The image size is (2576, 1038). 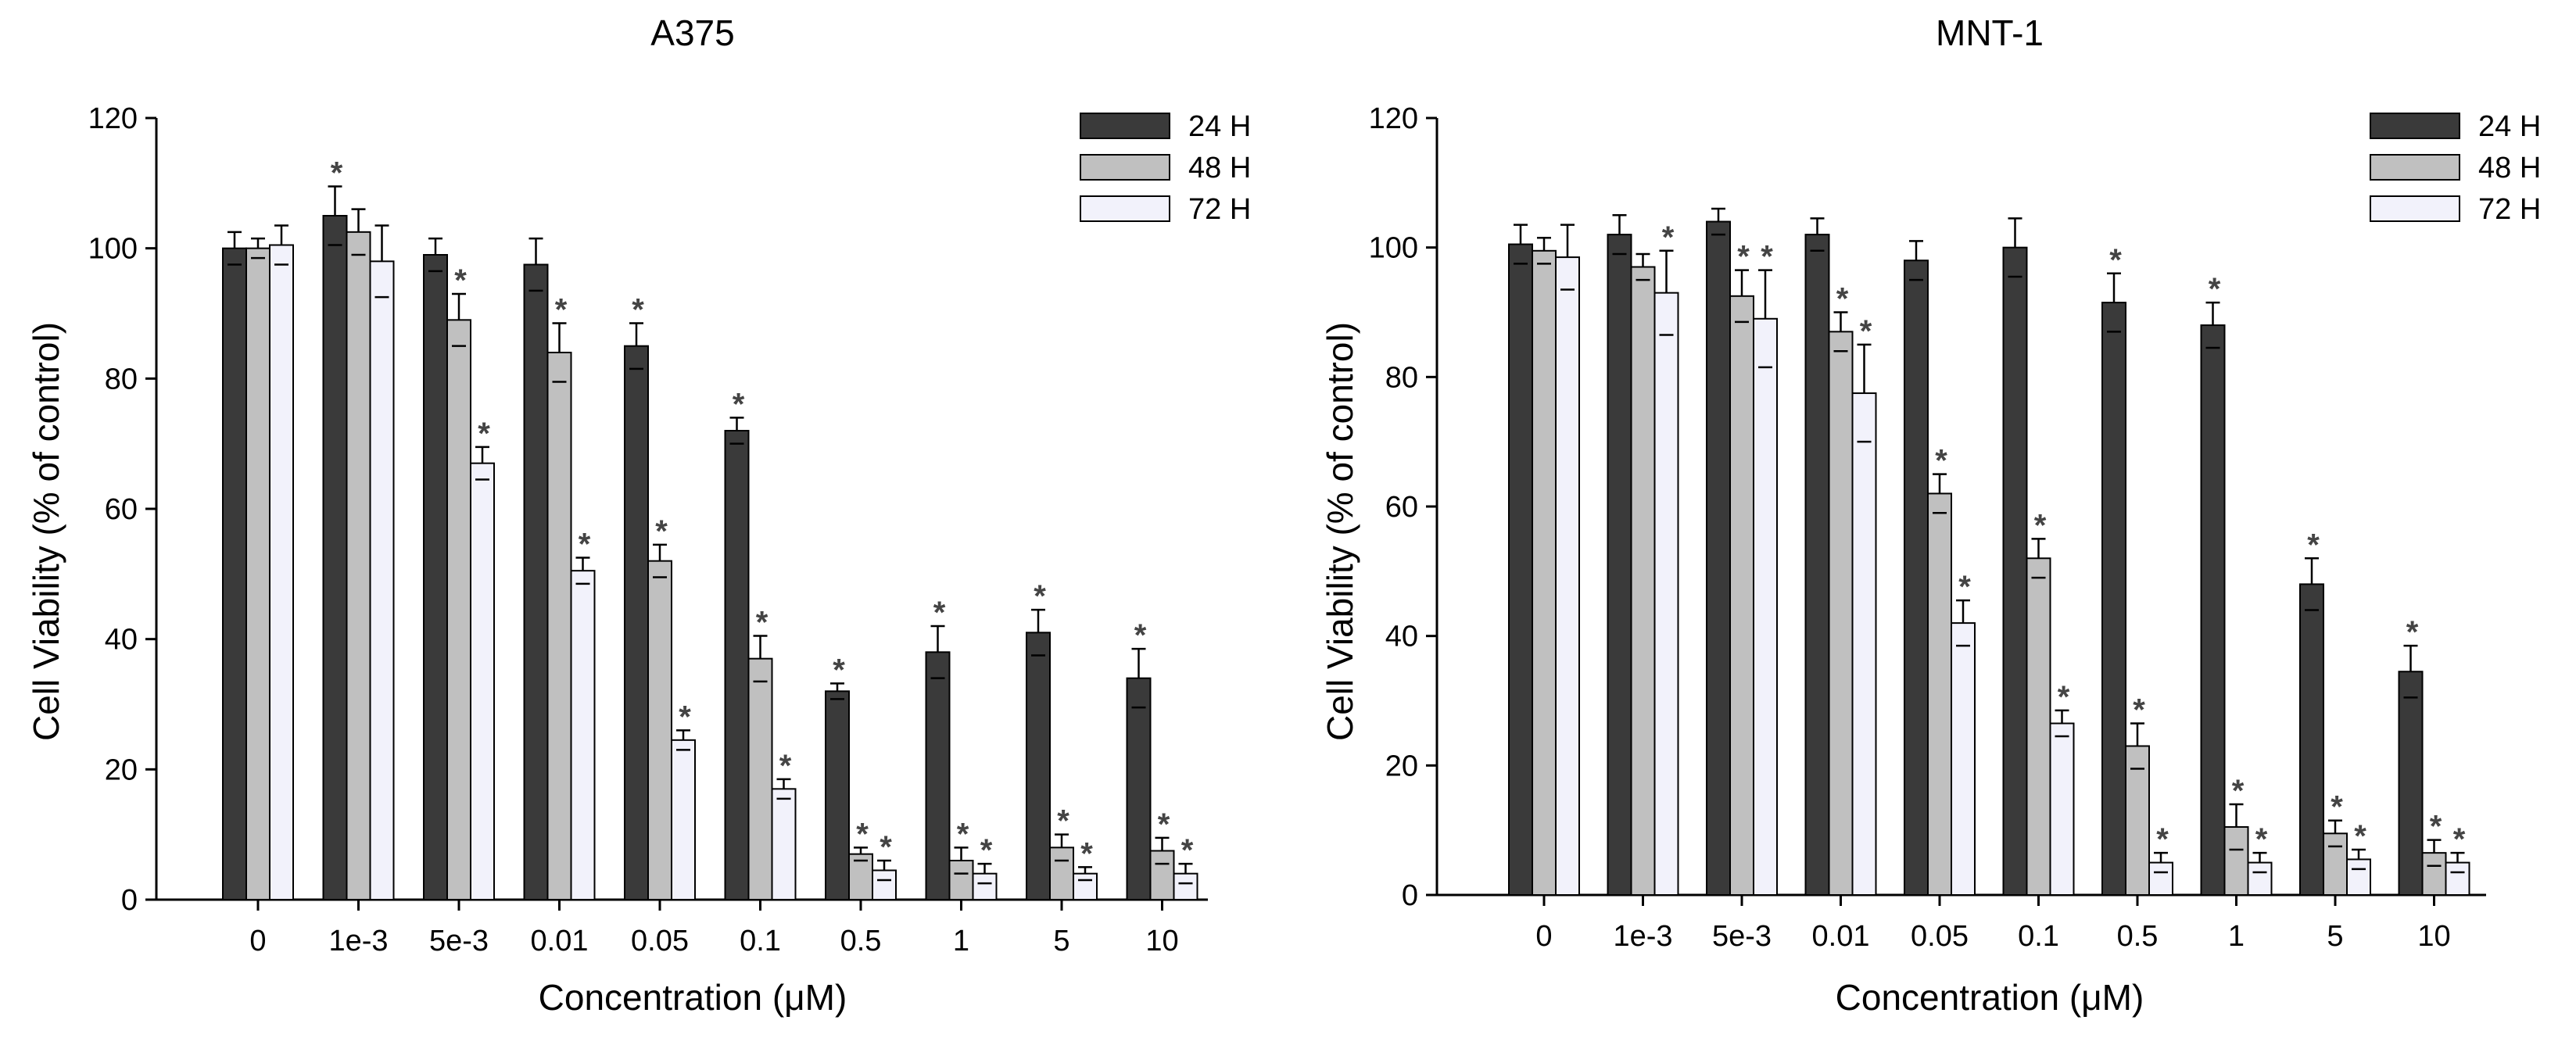 What do you see at coordinates (1401, 637) in the screenshot?
I see `y-tick-label: 40` at bounding box center [1401, 637].